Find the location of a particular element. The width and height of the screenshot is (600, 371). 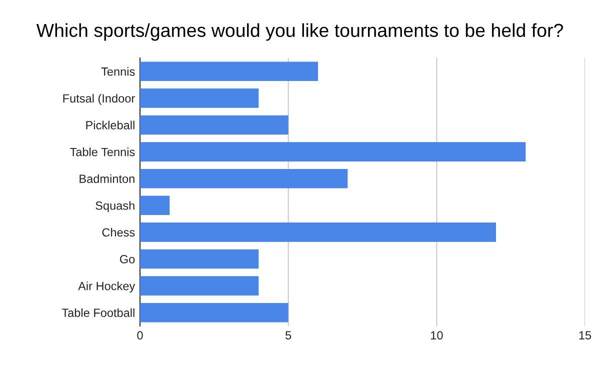

y-tick-label: Futsal (Indoor is located at coordinates (99, 99).